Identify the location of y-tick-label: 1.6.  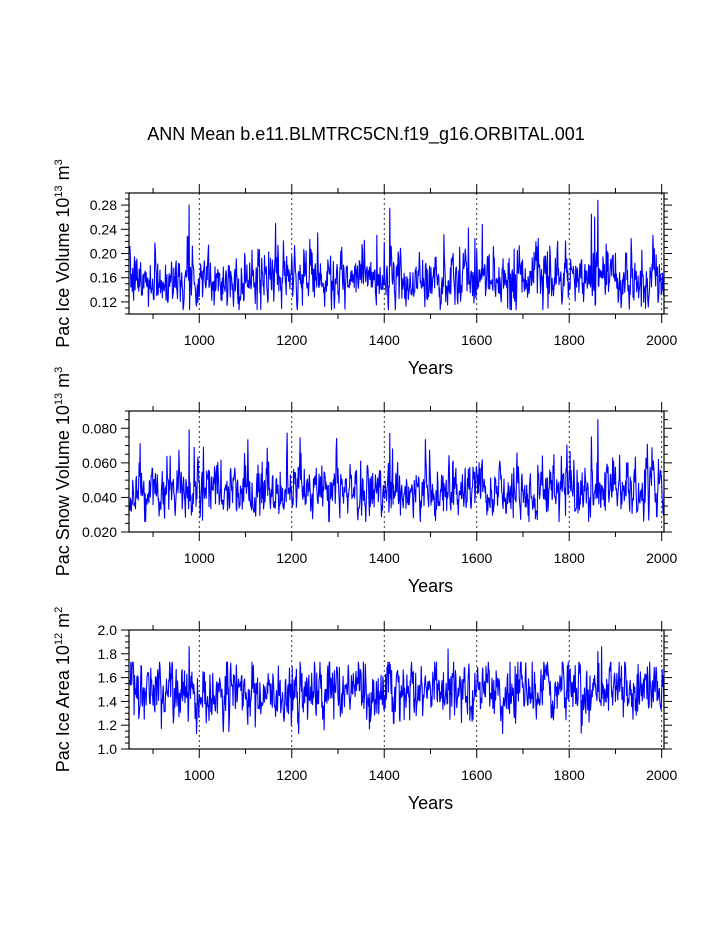
(108, 678).